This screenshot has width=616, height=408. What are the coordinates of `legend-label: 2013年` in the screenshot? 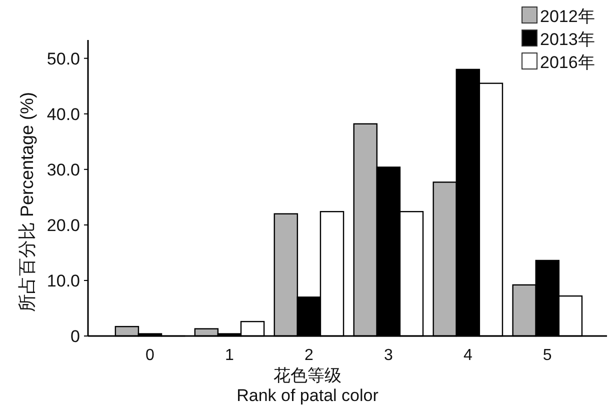 It's located at (567, 39).